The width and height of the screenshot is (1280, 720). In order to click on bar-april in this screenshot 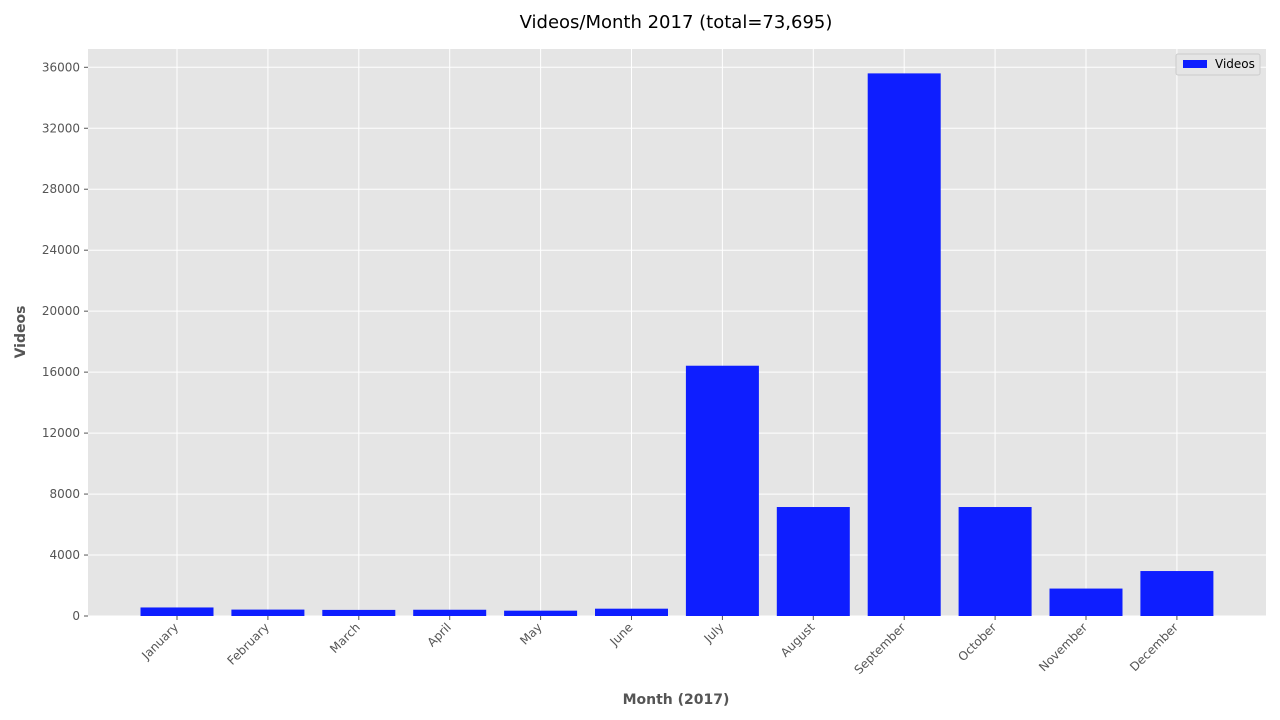, I will do `click(450, 612)`.